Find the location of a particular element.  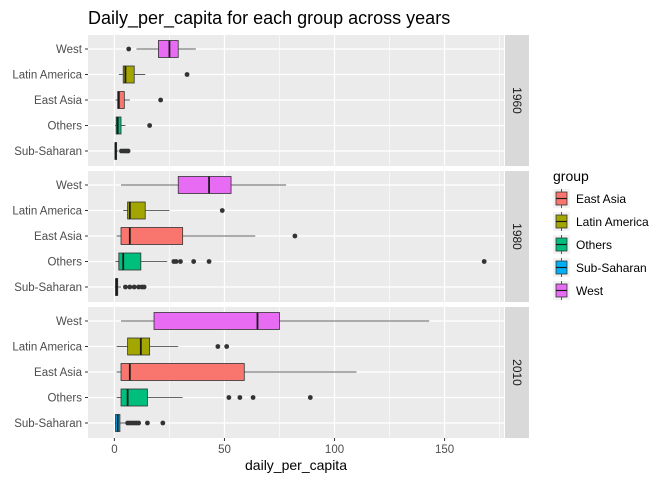

facet-label: 2010 is located at coordinates (517, 372).